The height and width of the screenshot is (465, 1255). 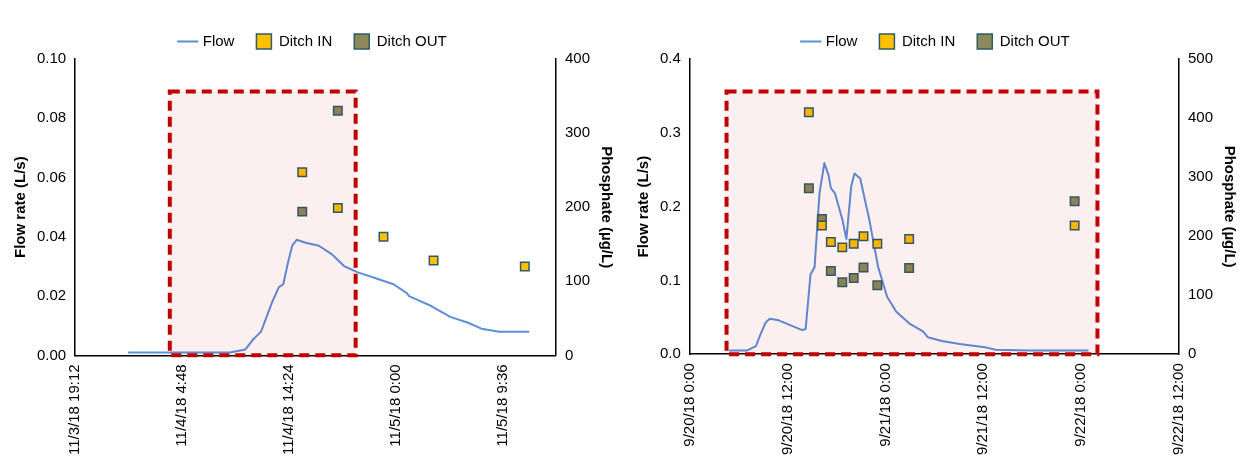 What do you see at coordinates (51, 58) in the screenshot?
I see `y-tick-label: 0.10` at bounding box center [51, 58].